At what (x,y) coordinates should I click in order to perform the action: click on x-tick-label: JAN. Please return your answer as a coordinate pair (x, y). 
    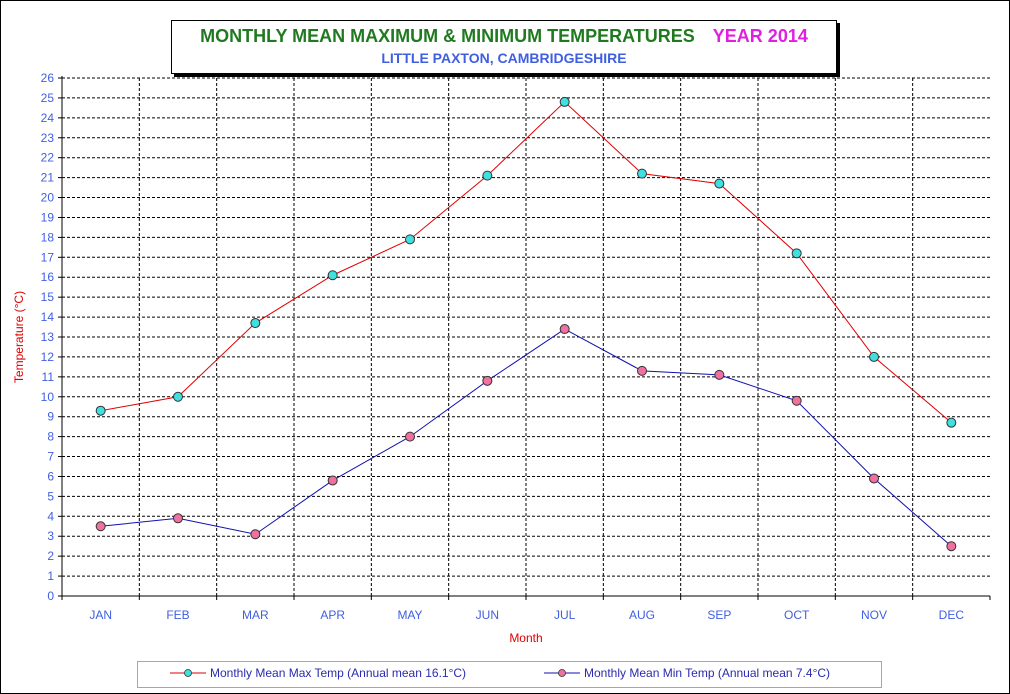
    Looking at the image, I should click on (100, 615).